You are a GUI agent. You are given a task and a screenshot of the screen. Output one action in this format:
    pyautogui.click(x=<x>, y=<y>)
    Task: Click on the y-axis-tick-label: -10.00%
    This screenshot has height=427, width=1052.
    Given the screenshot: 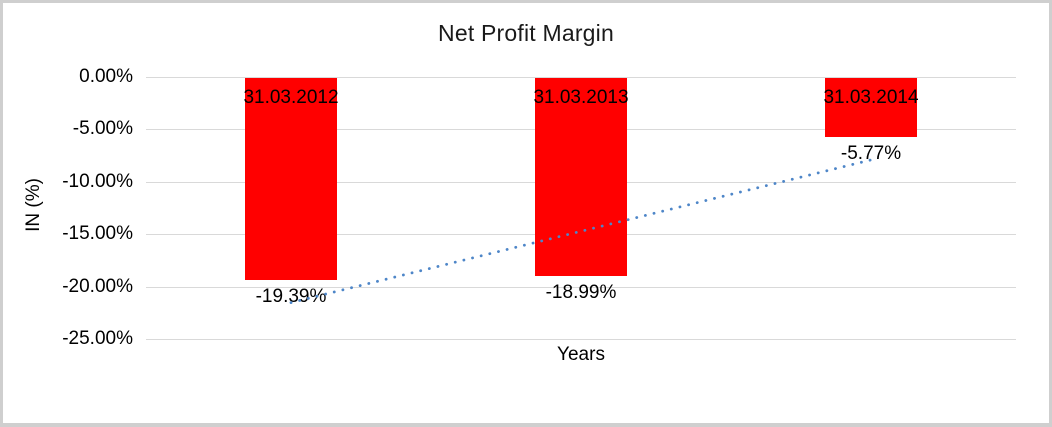 What is the action you would take?
    pyautogui.click(x=97, y=181)
    